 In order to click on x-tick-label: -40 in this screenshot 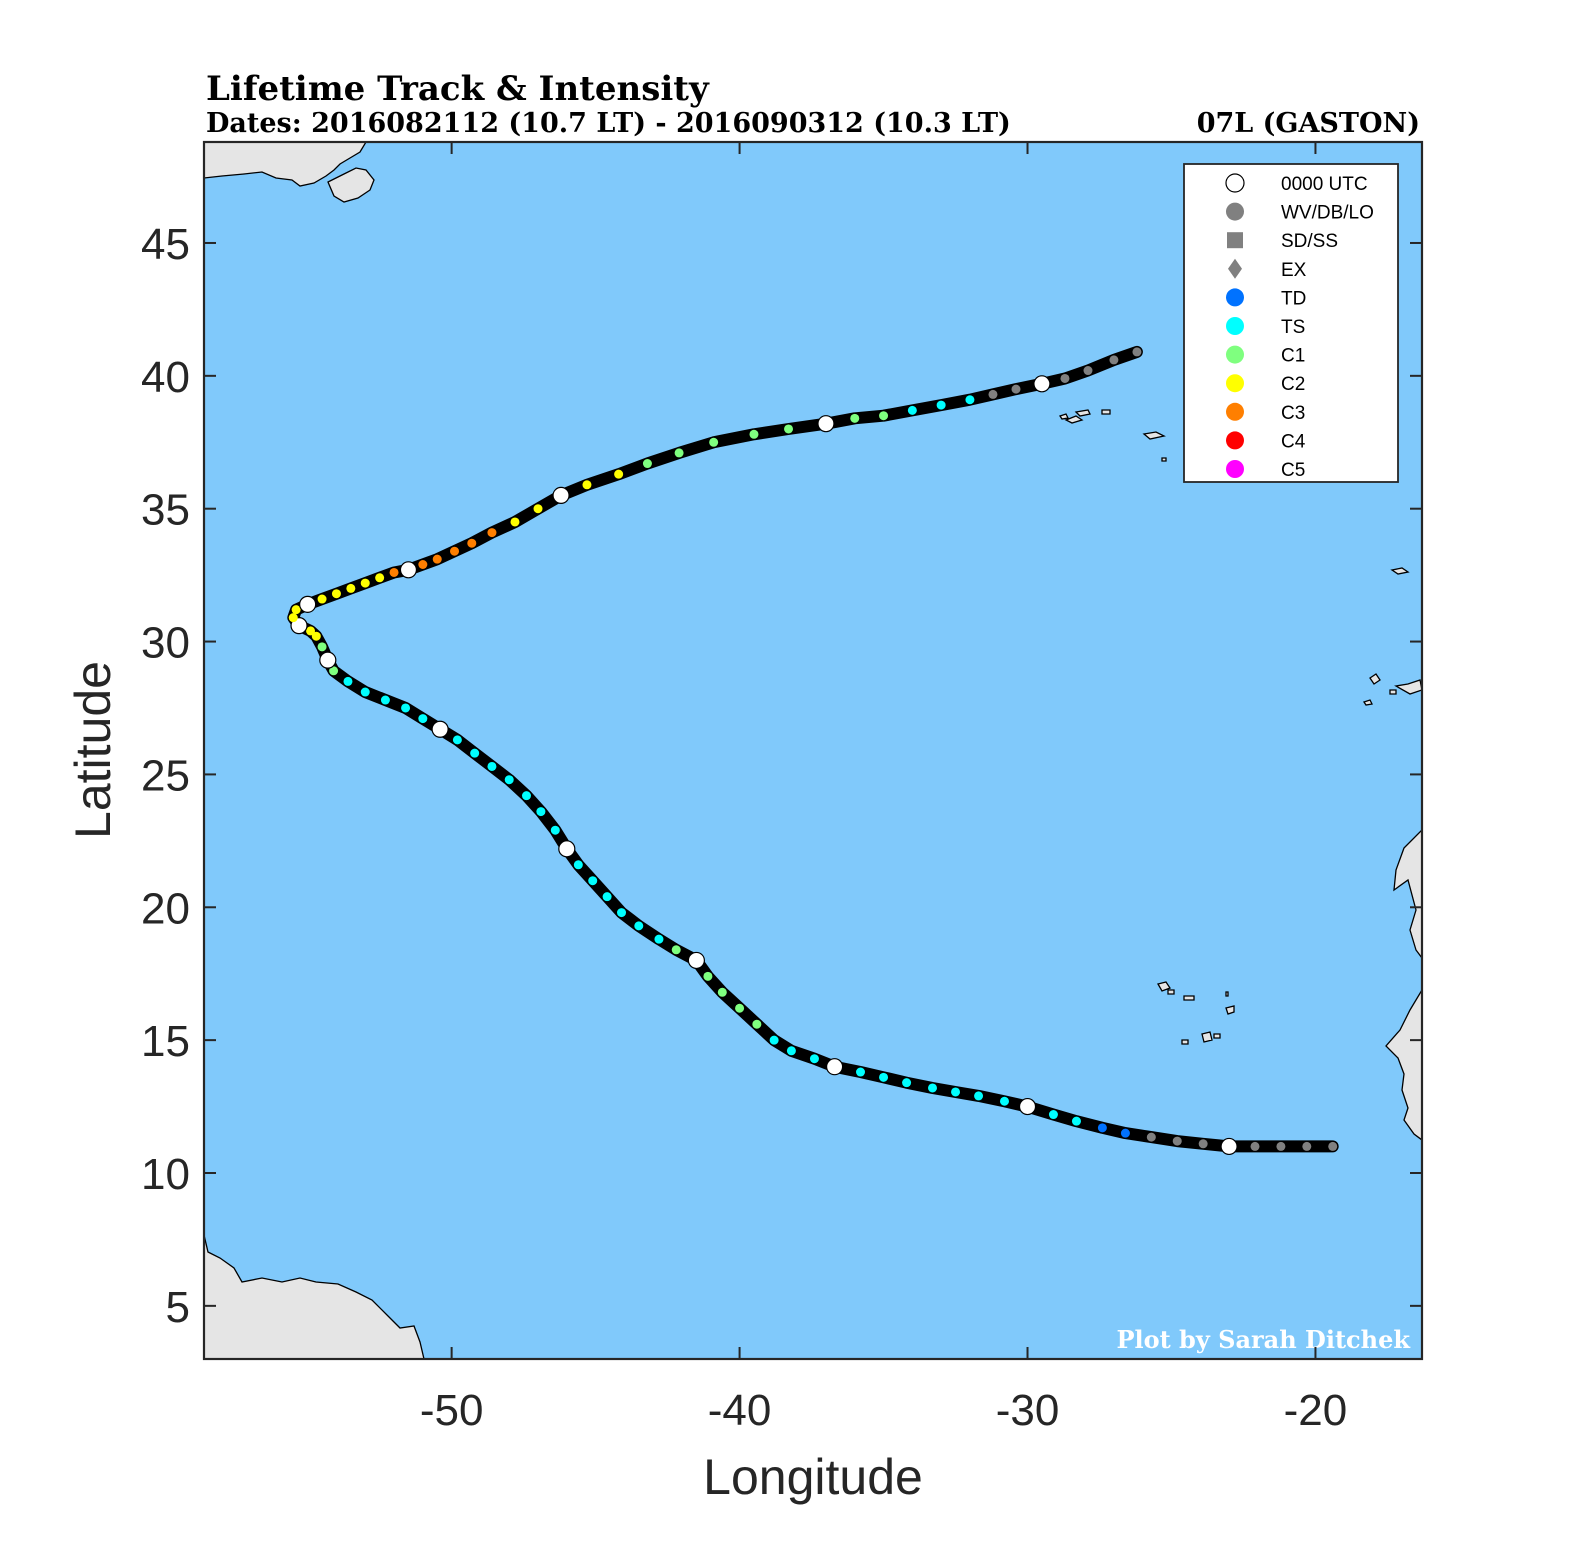, I will do `click(740, 1410)`.